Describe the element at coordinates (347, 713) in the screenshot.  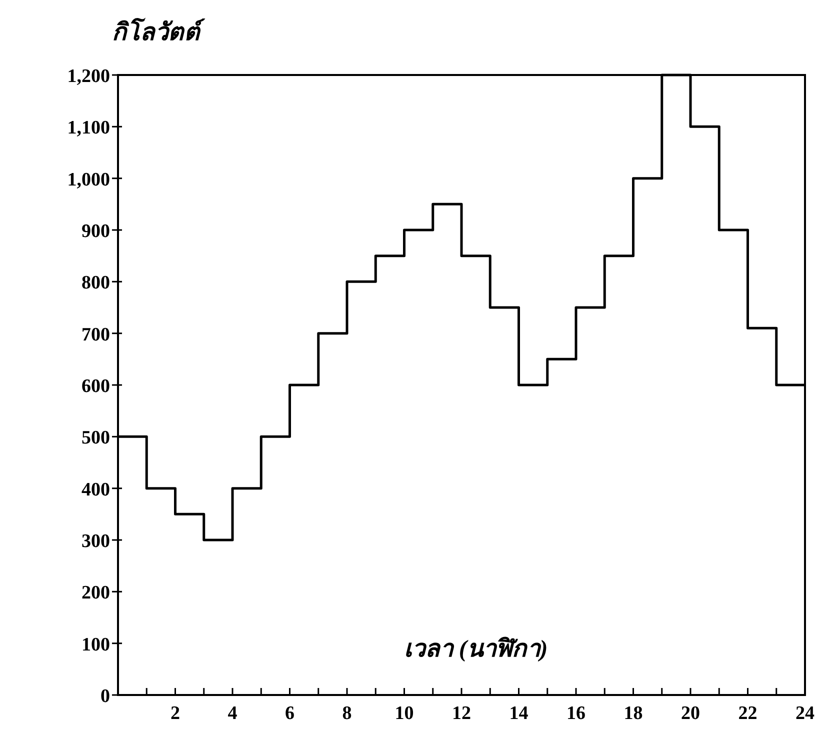
I see `x-tick-label: 8` at that location.